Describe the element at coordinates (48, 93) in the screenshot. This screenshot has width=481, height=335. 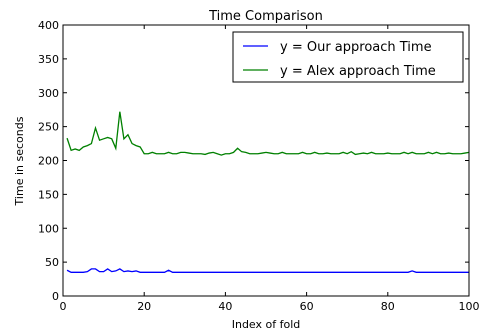
I see `y-tick-label: 300` at that location.